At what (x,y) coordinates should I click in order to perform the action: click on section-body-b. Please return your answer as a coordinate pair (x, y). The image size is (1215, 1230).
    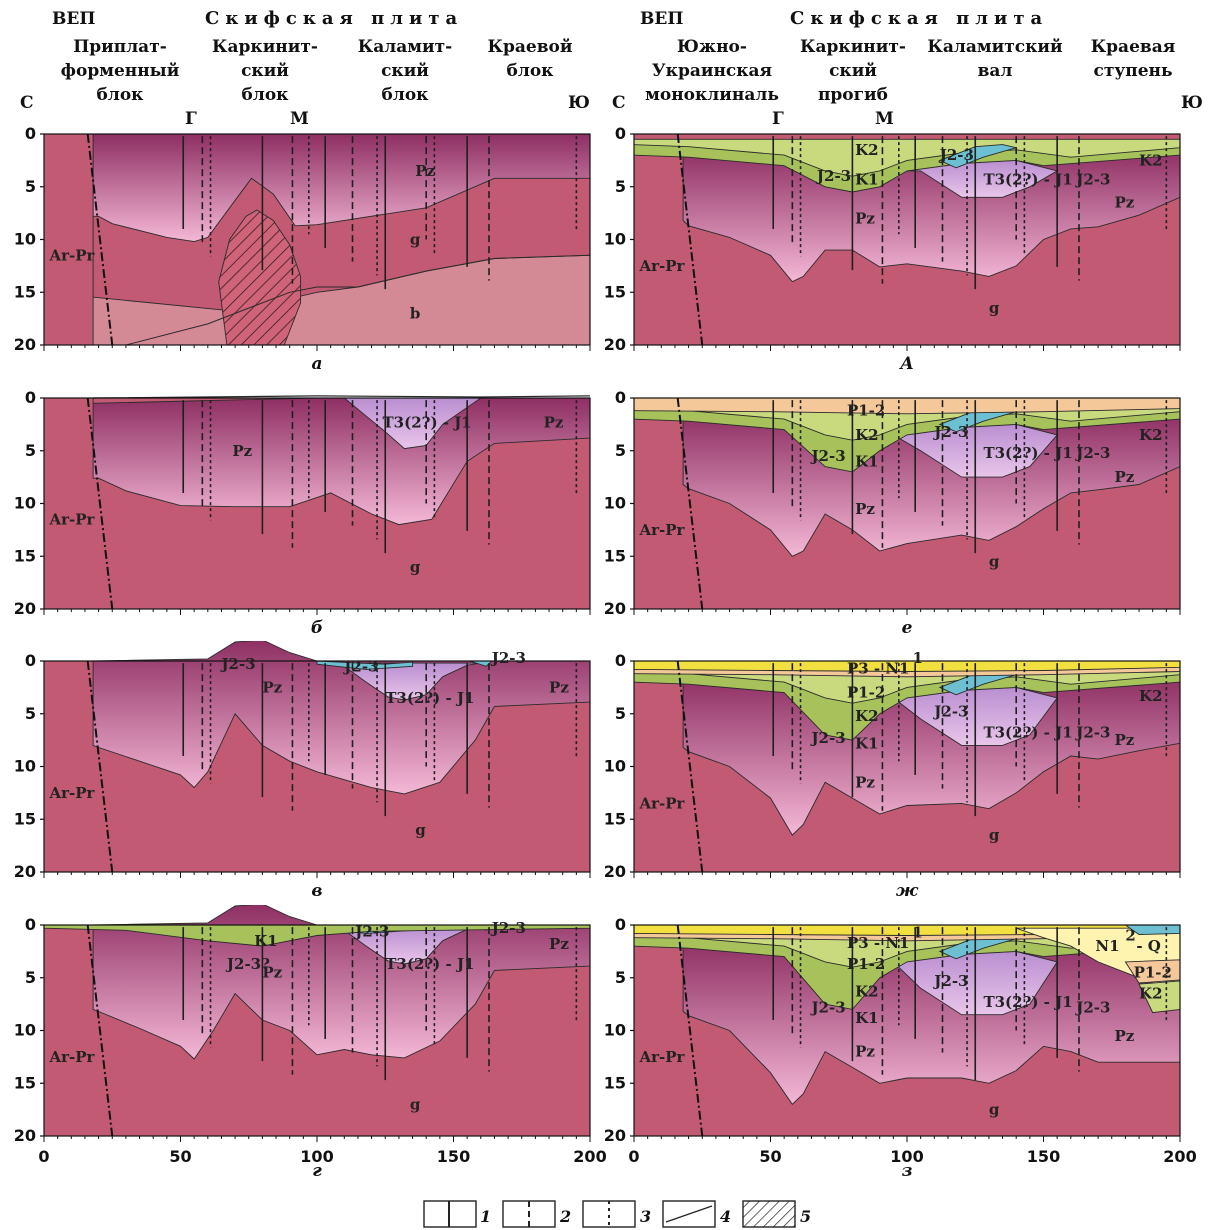
    Looking at the image, I should click on (317, 502).